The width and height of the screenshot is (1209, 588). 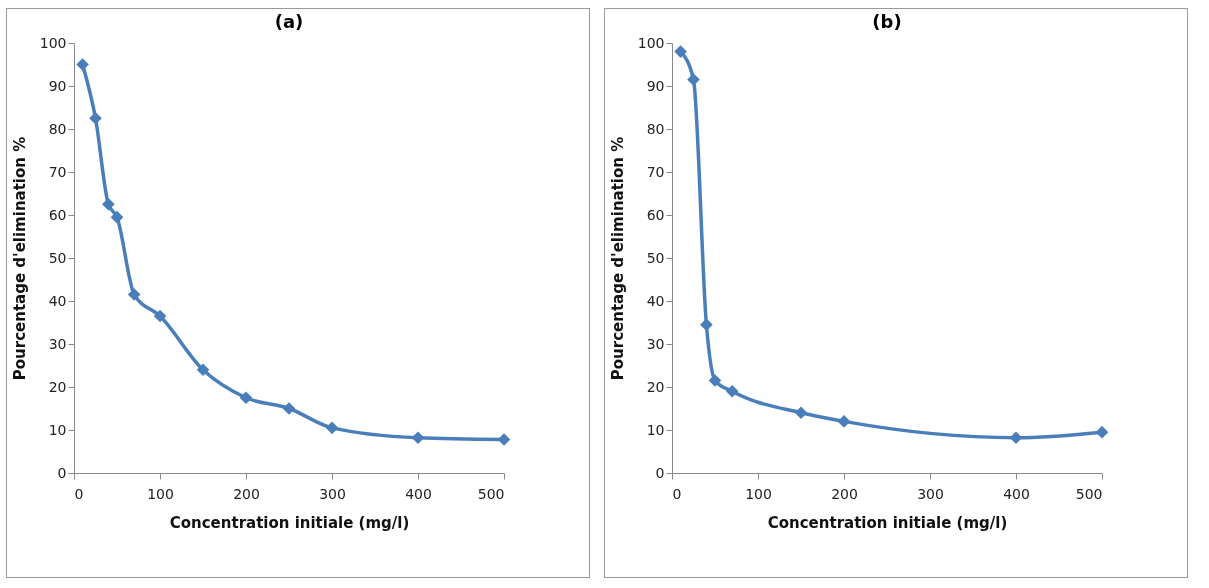 I want to click on chart-title: (b), so click(x=887, y=21).